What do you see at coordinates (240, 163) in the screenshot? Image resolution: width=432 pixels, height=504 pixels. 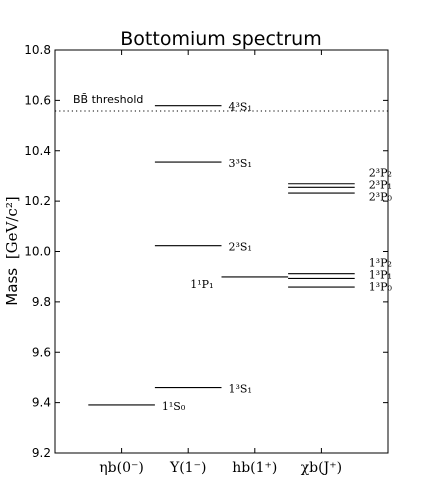 I see `level-label: 3³S₁` at bounding box center [240, 163].